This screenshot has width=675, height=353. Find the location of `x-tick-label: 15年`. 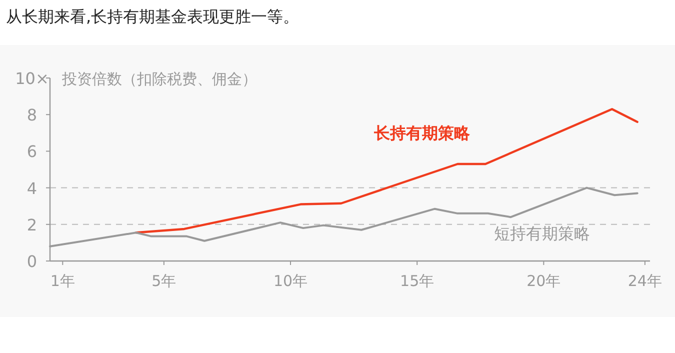

x-tick-label: 15年 is located at coordinates (417, 281).